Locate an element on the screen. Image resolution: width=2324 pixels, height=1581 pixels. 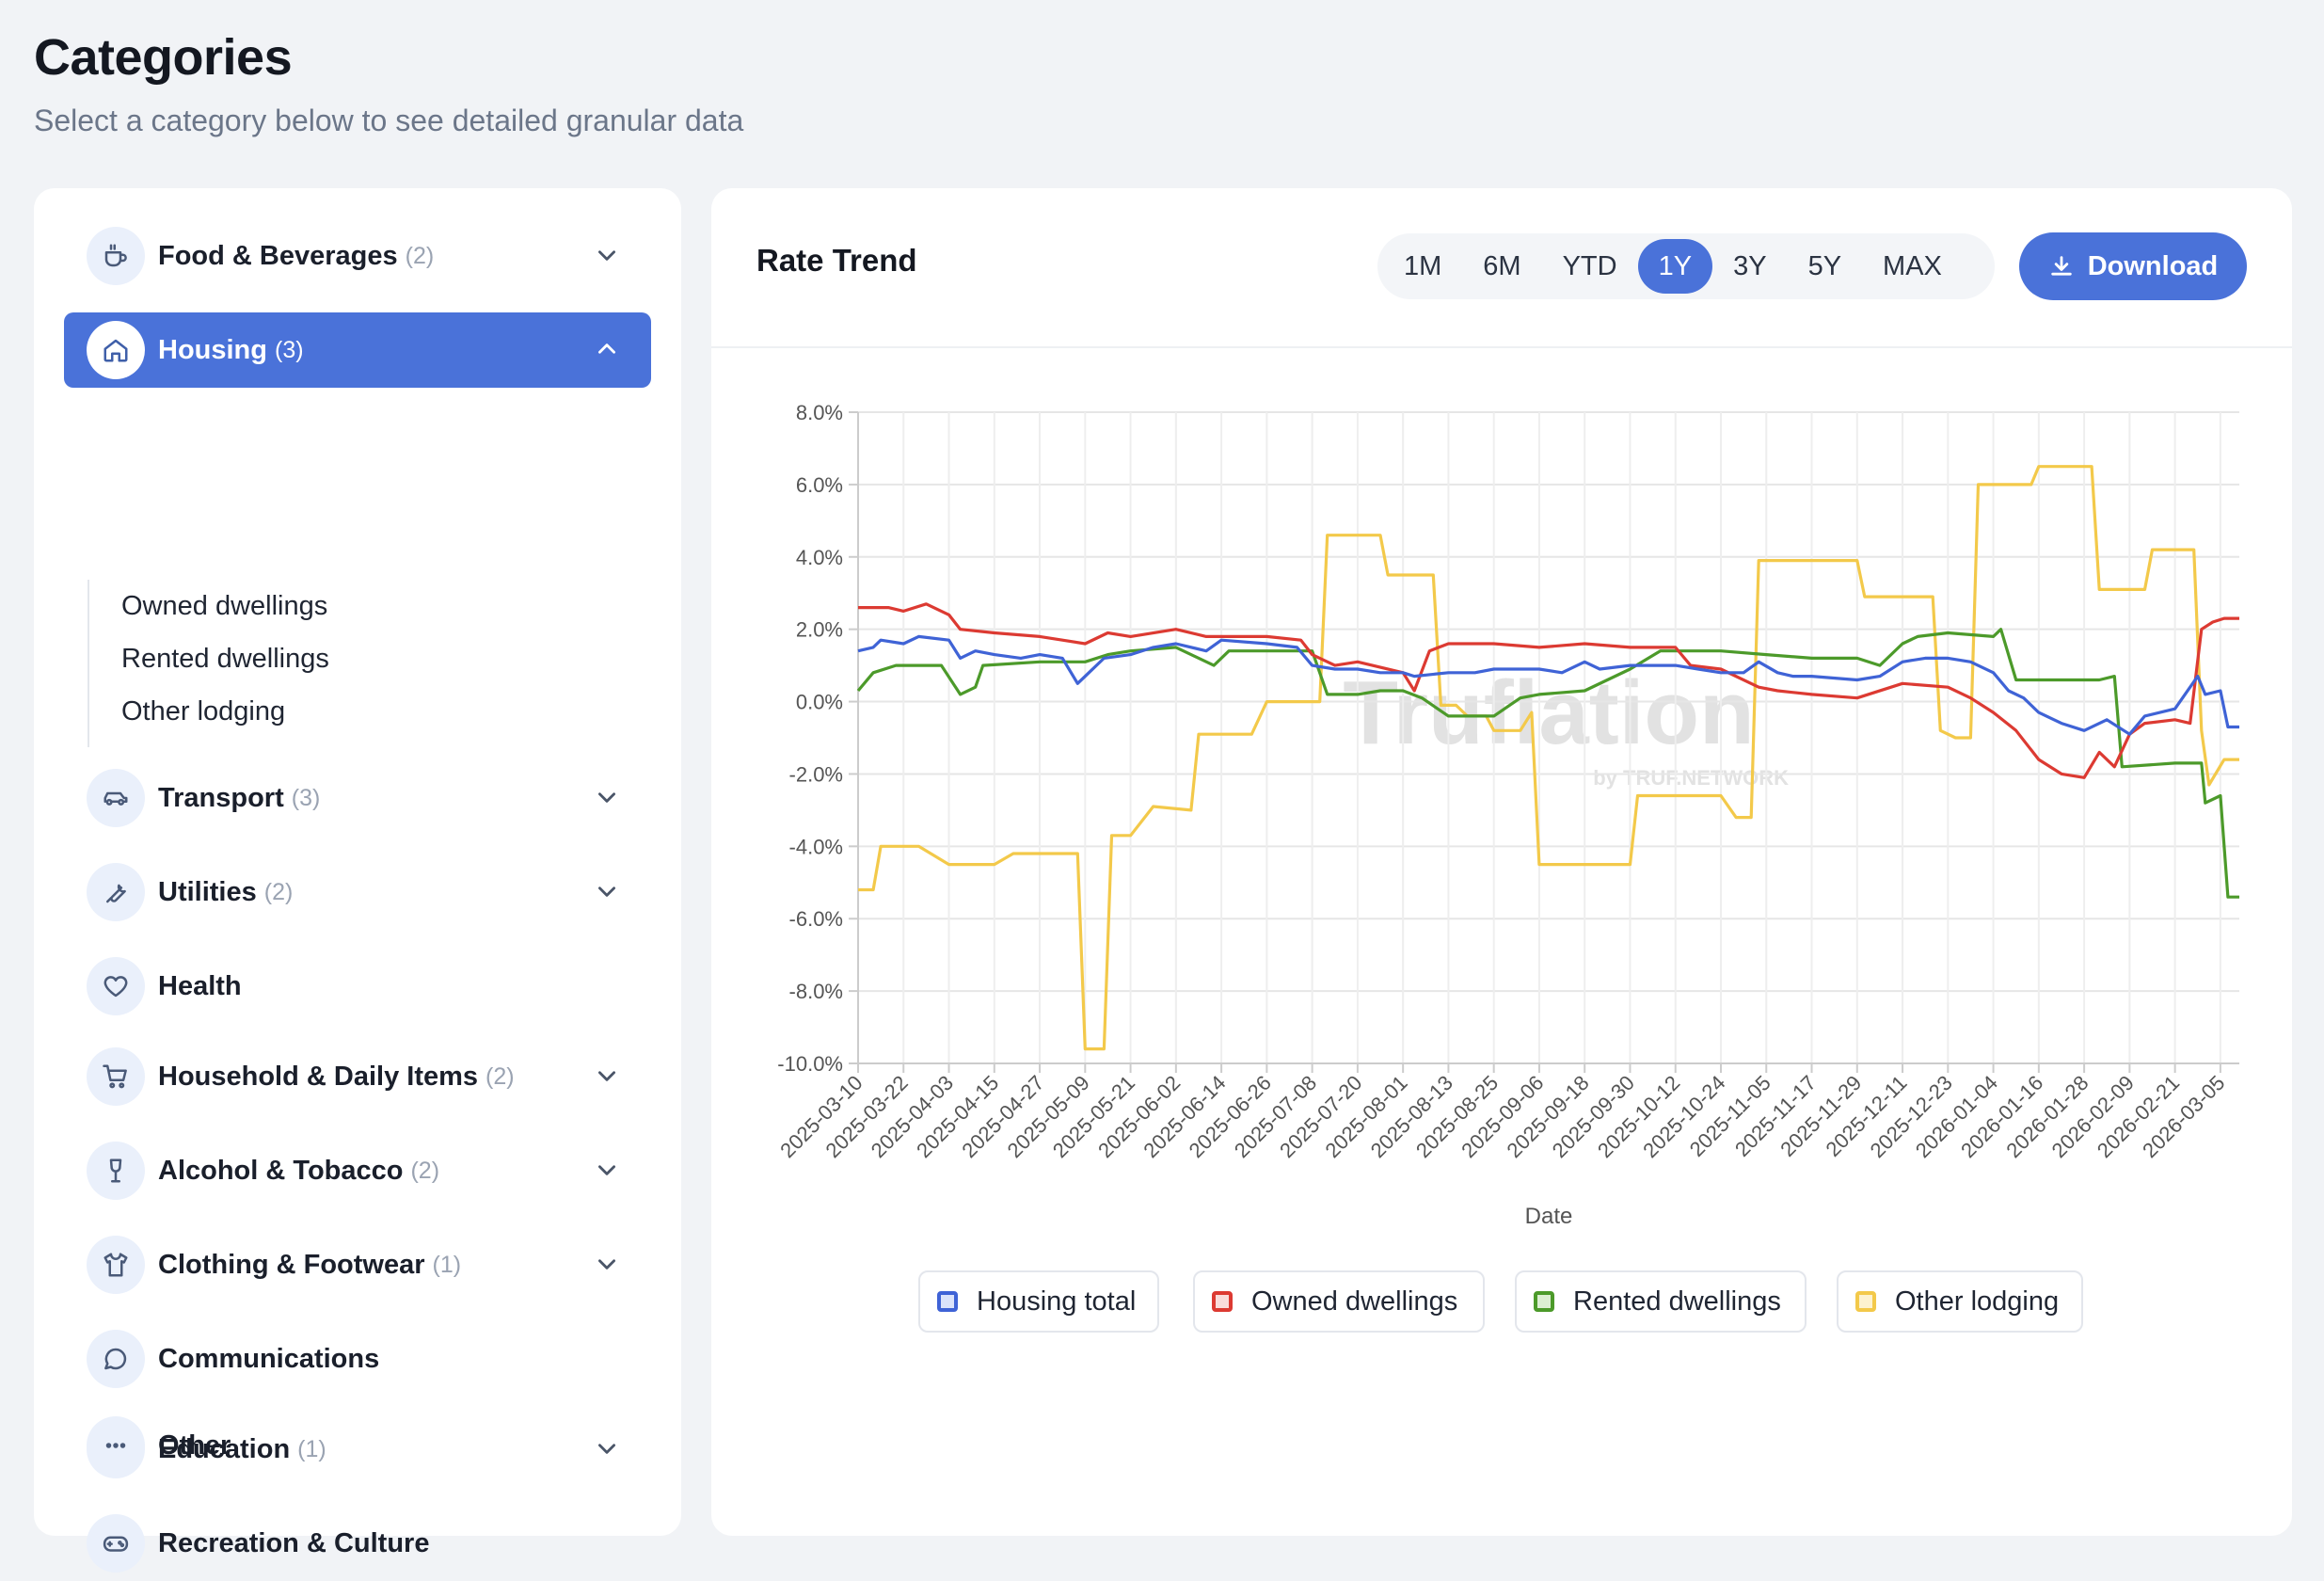
category-label: Communications is located at coordinates (269, 1358).